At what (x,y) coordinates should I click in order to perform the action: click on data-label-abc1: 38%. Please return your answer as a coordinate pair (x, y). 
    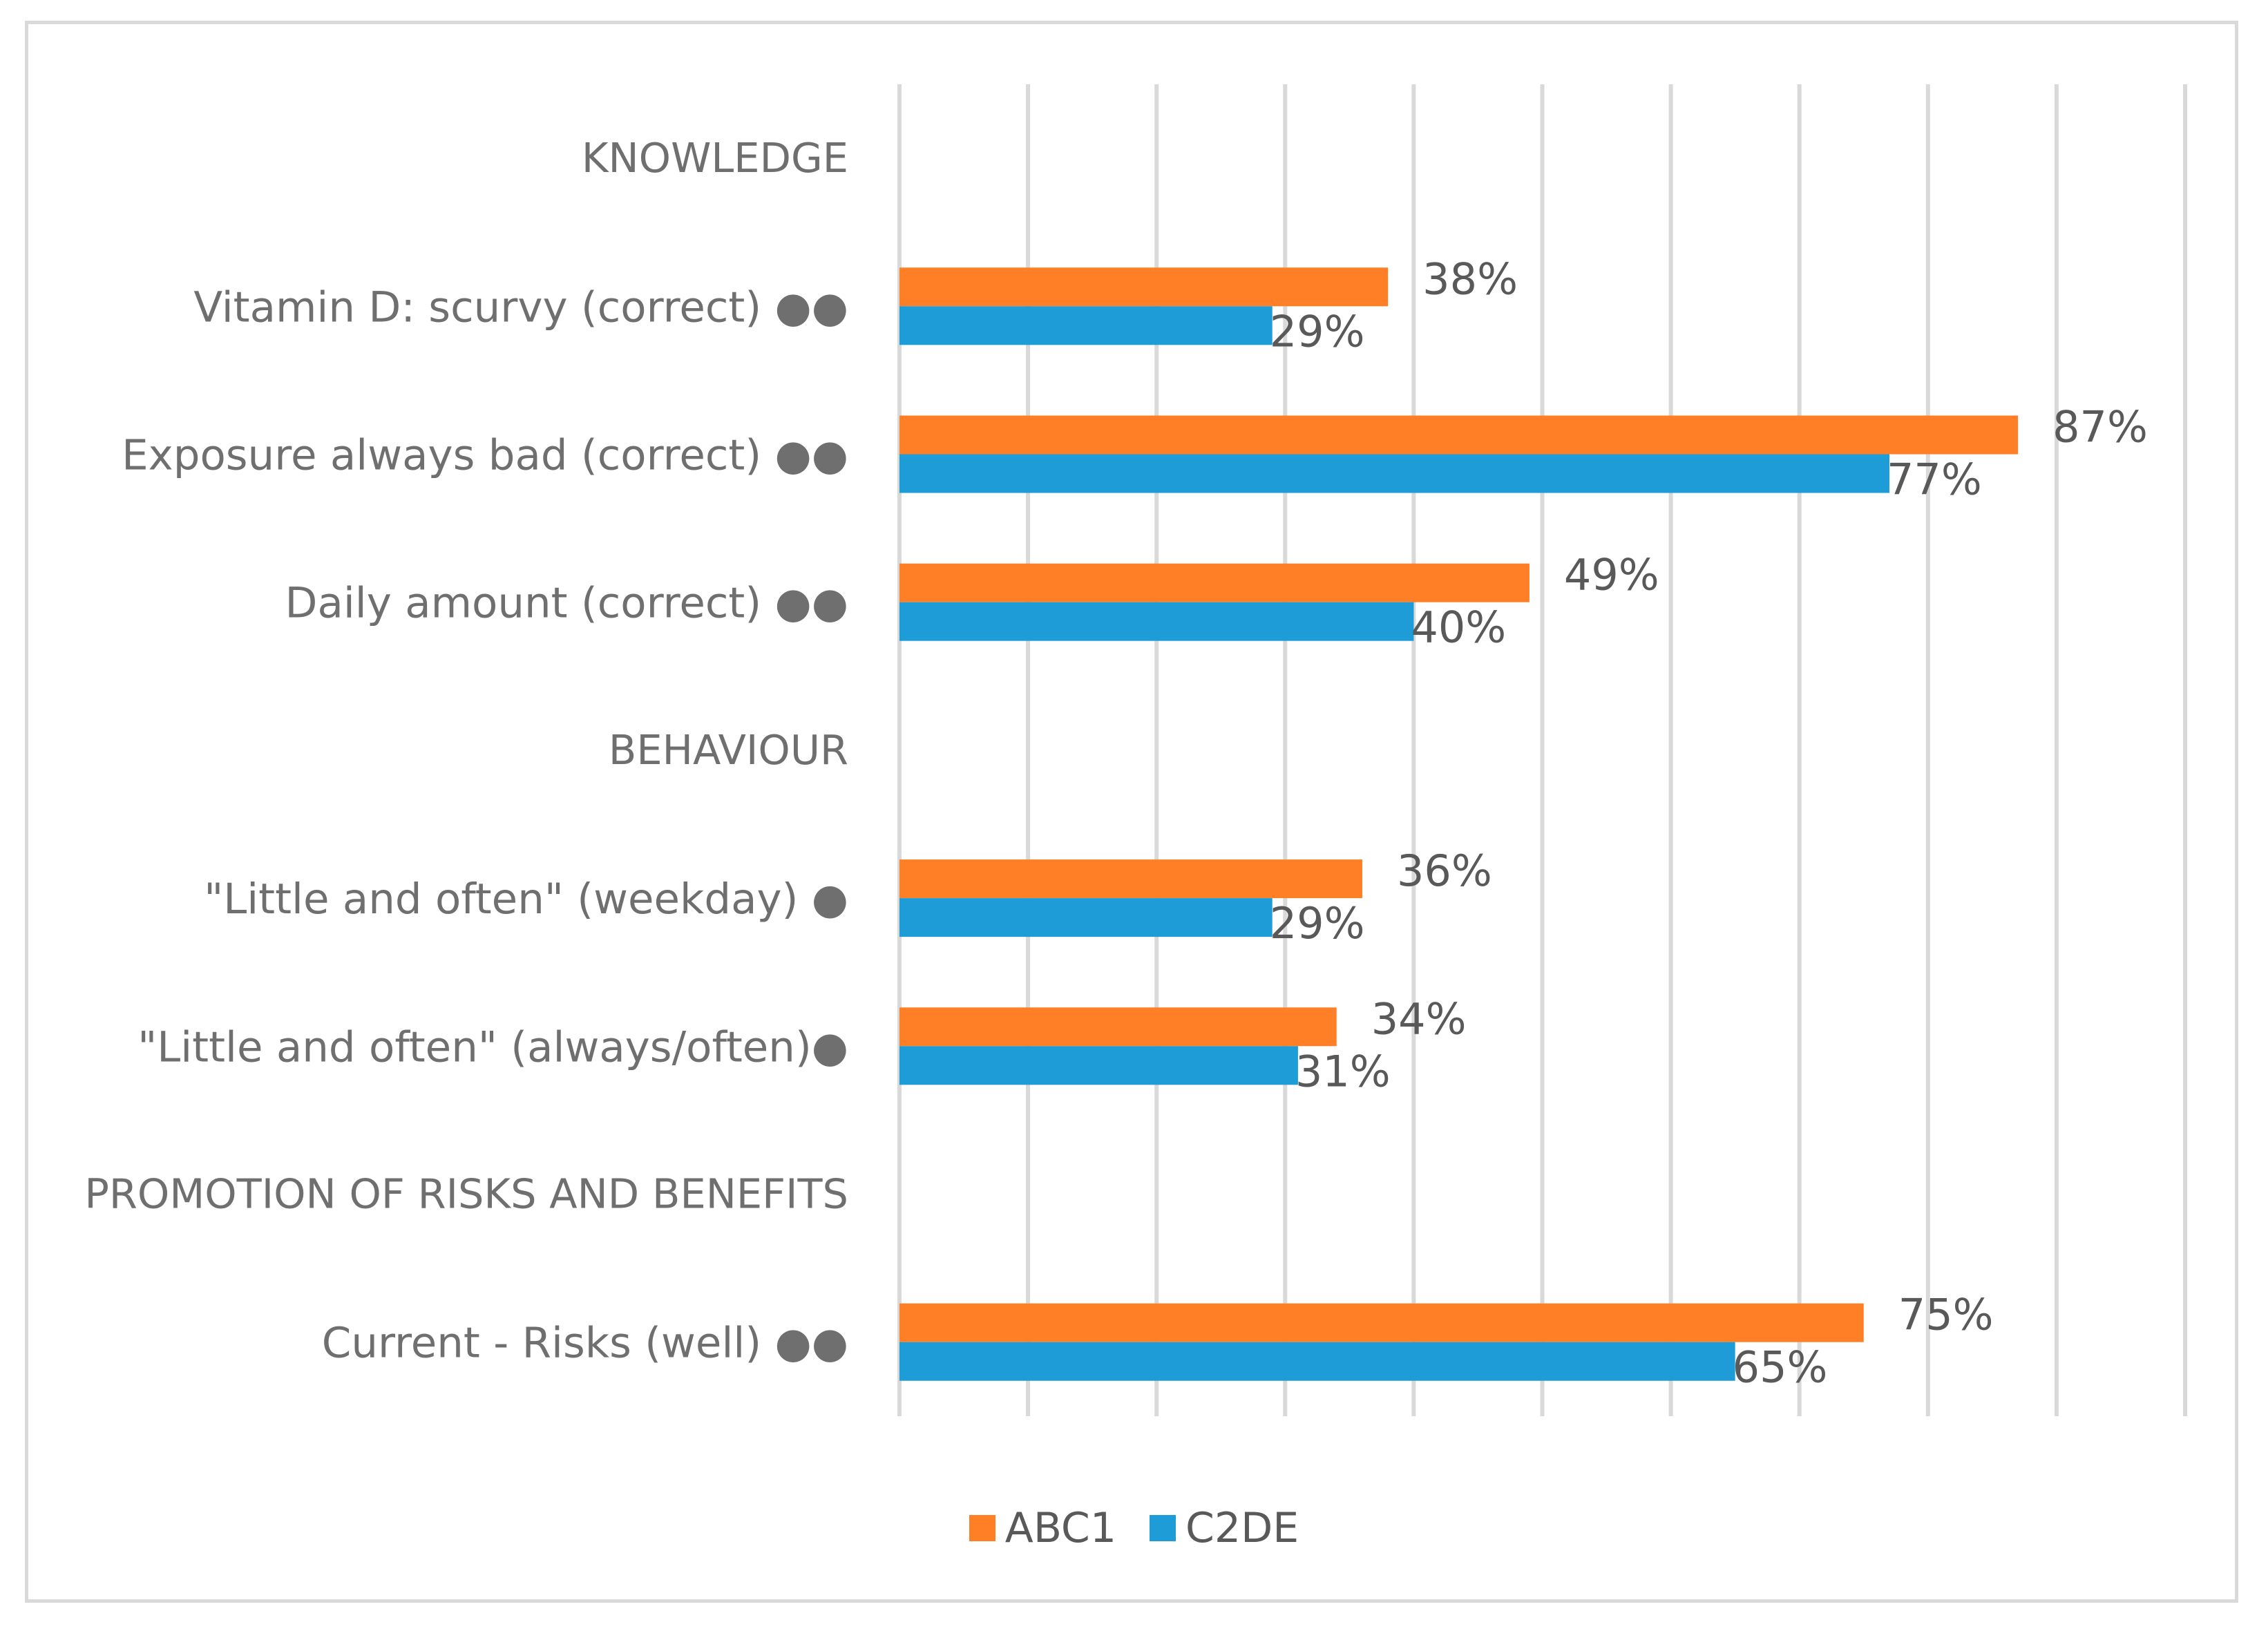
    Looking at the image, I should click on (1470, 279).